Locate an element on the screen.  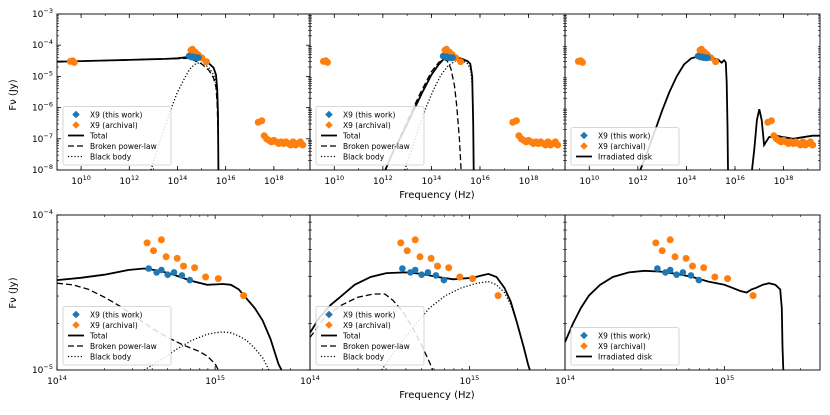
model-total is located at coordinates (170, 318).